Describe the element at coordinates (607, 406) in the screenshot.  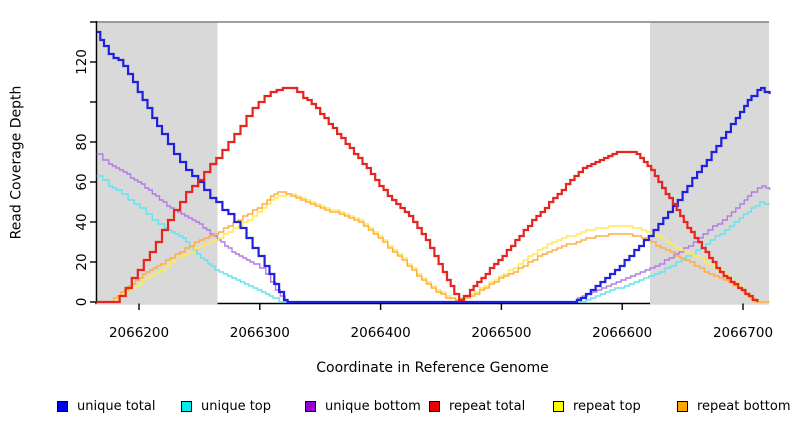
I see `legend-label: repeat top` at that location.